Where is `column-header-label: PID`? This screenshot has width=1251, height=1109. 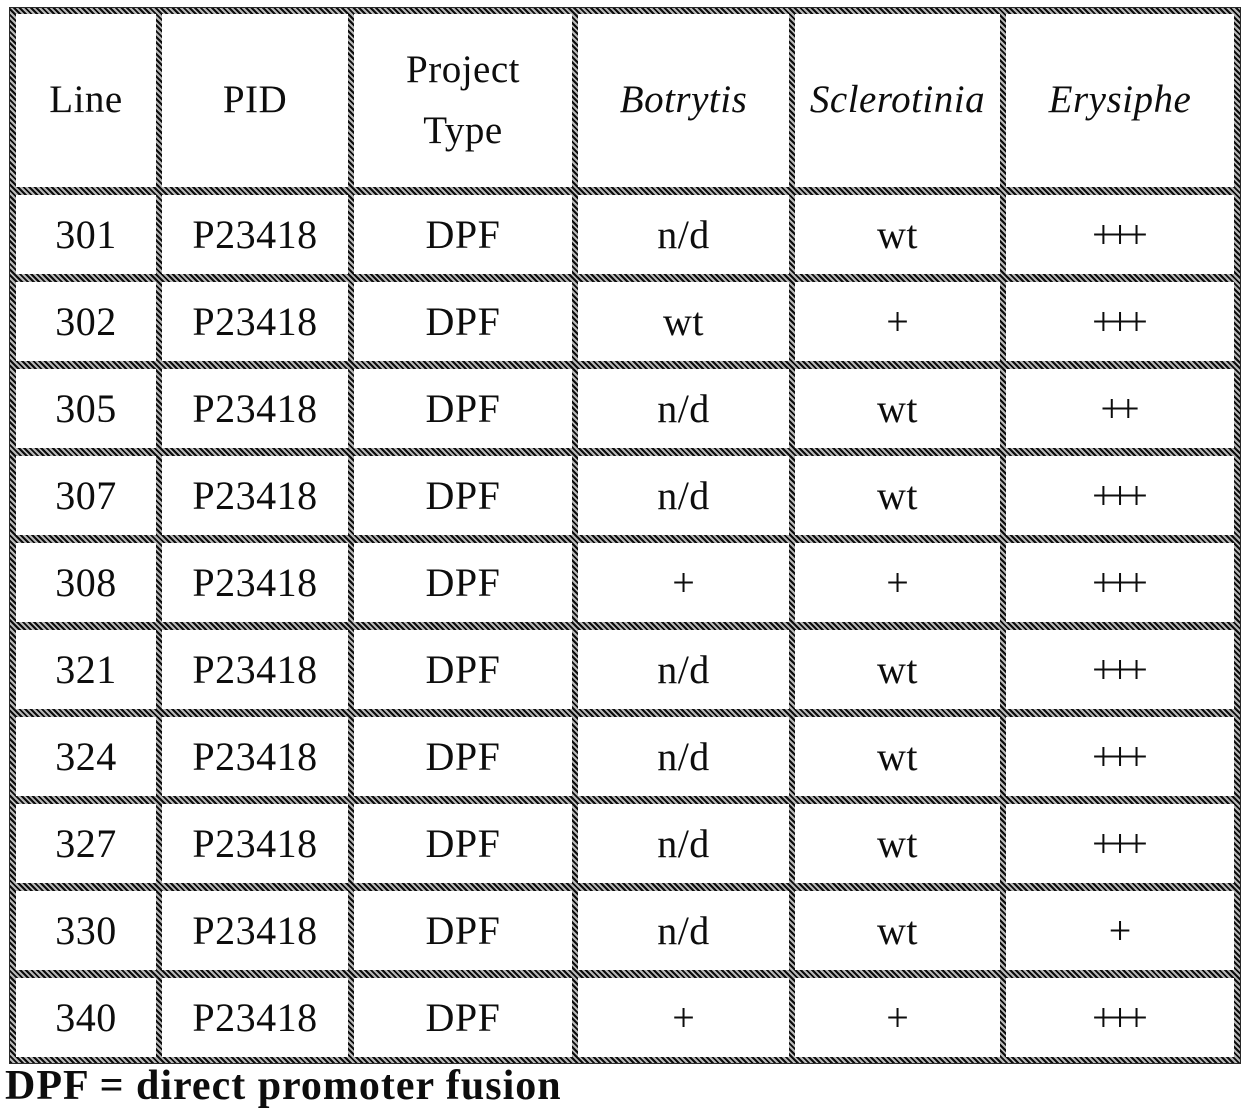
column-header-label: PID is located at coordinates (255, 100).